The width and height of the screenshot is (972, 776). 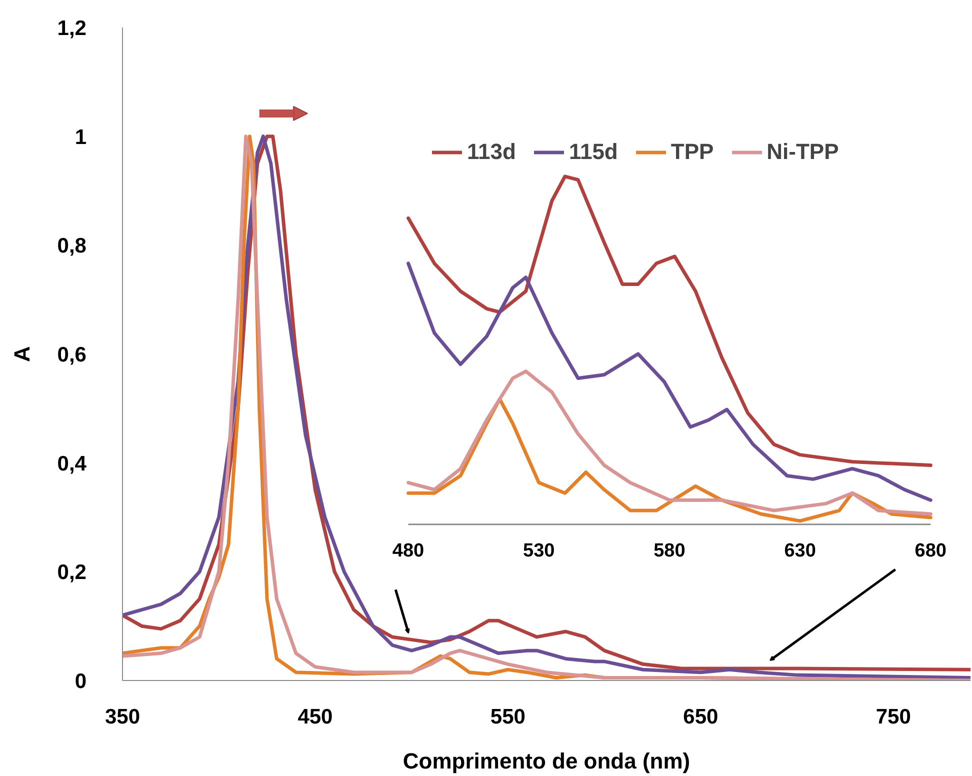 What do you see at coordinates (800, 551) in the screenshot?
I see `x-tick-label: 630` at bounding box center [800, 551].